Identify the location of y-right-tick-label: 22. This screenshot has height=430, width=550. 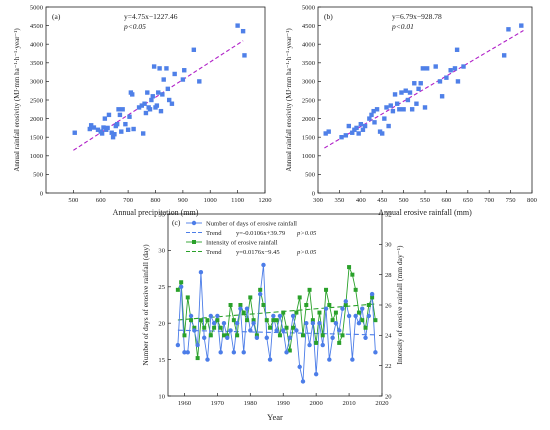
(388, 366).